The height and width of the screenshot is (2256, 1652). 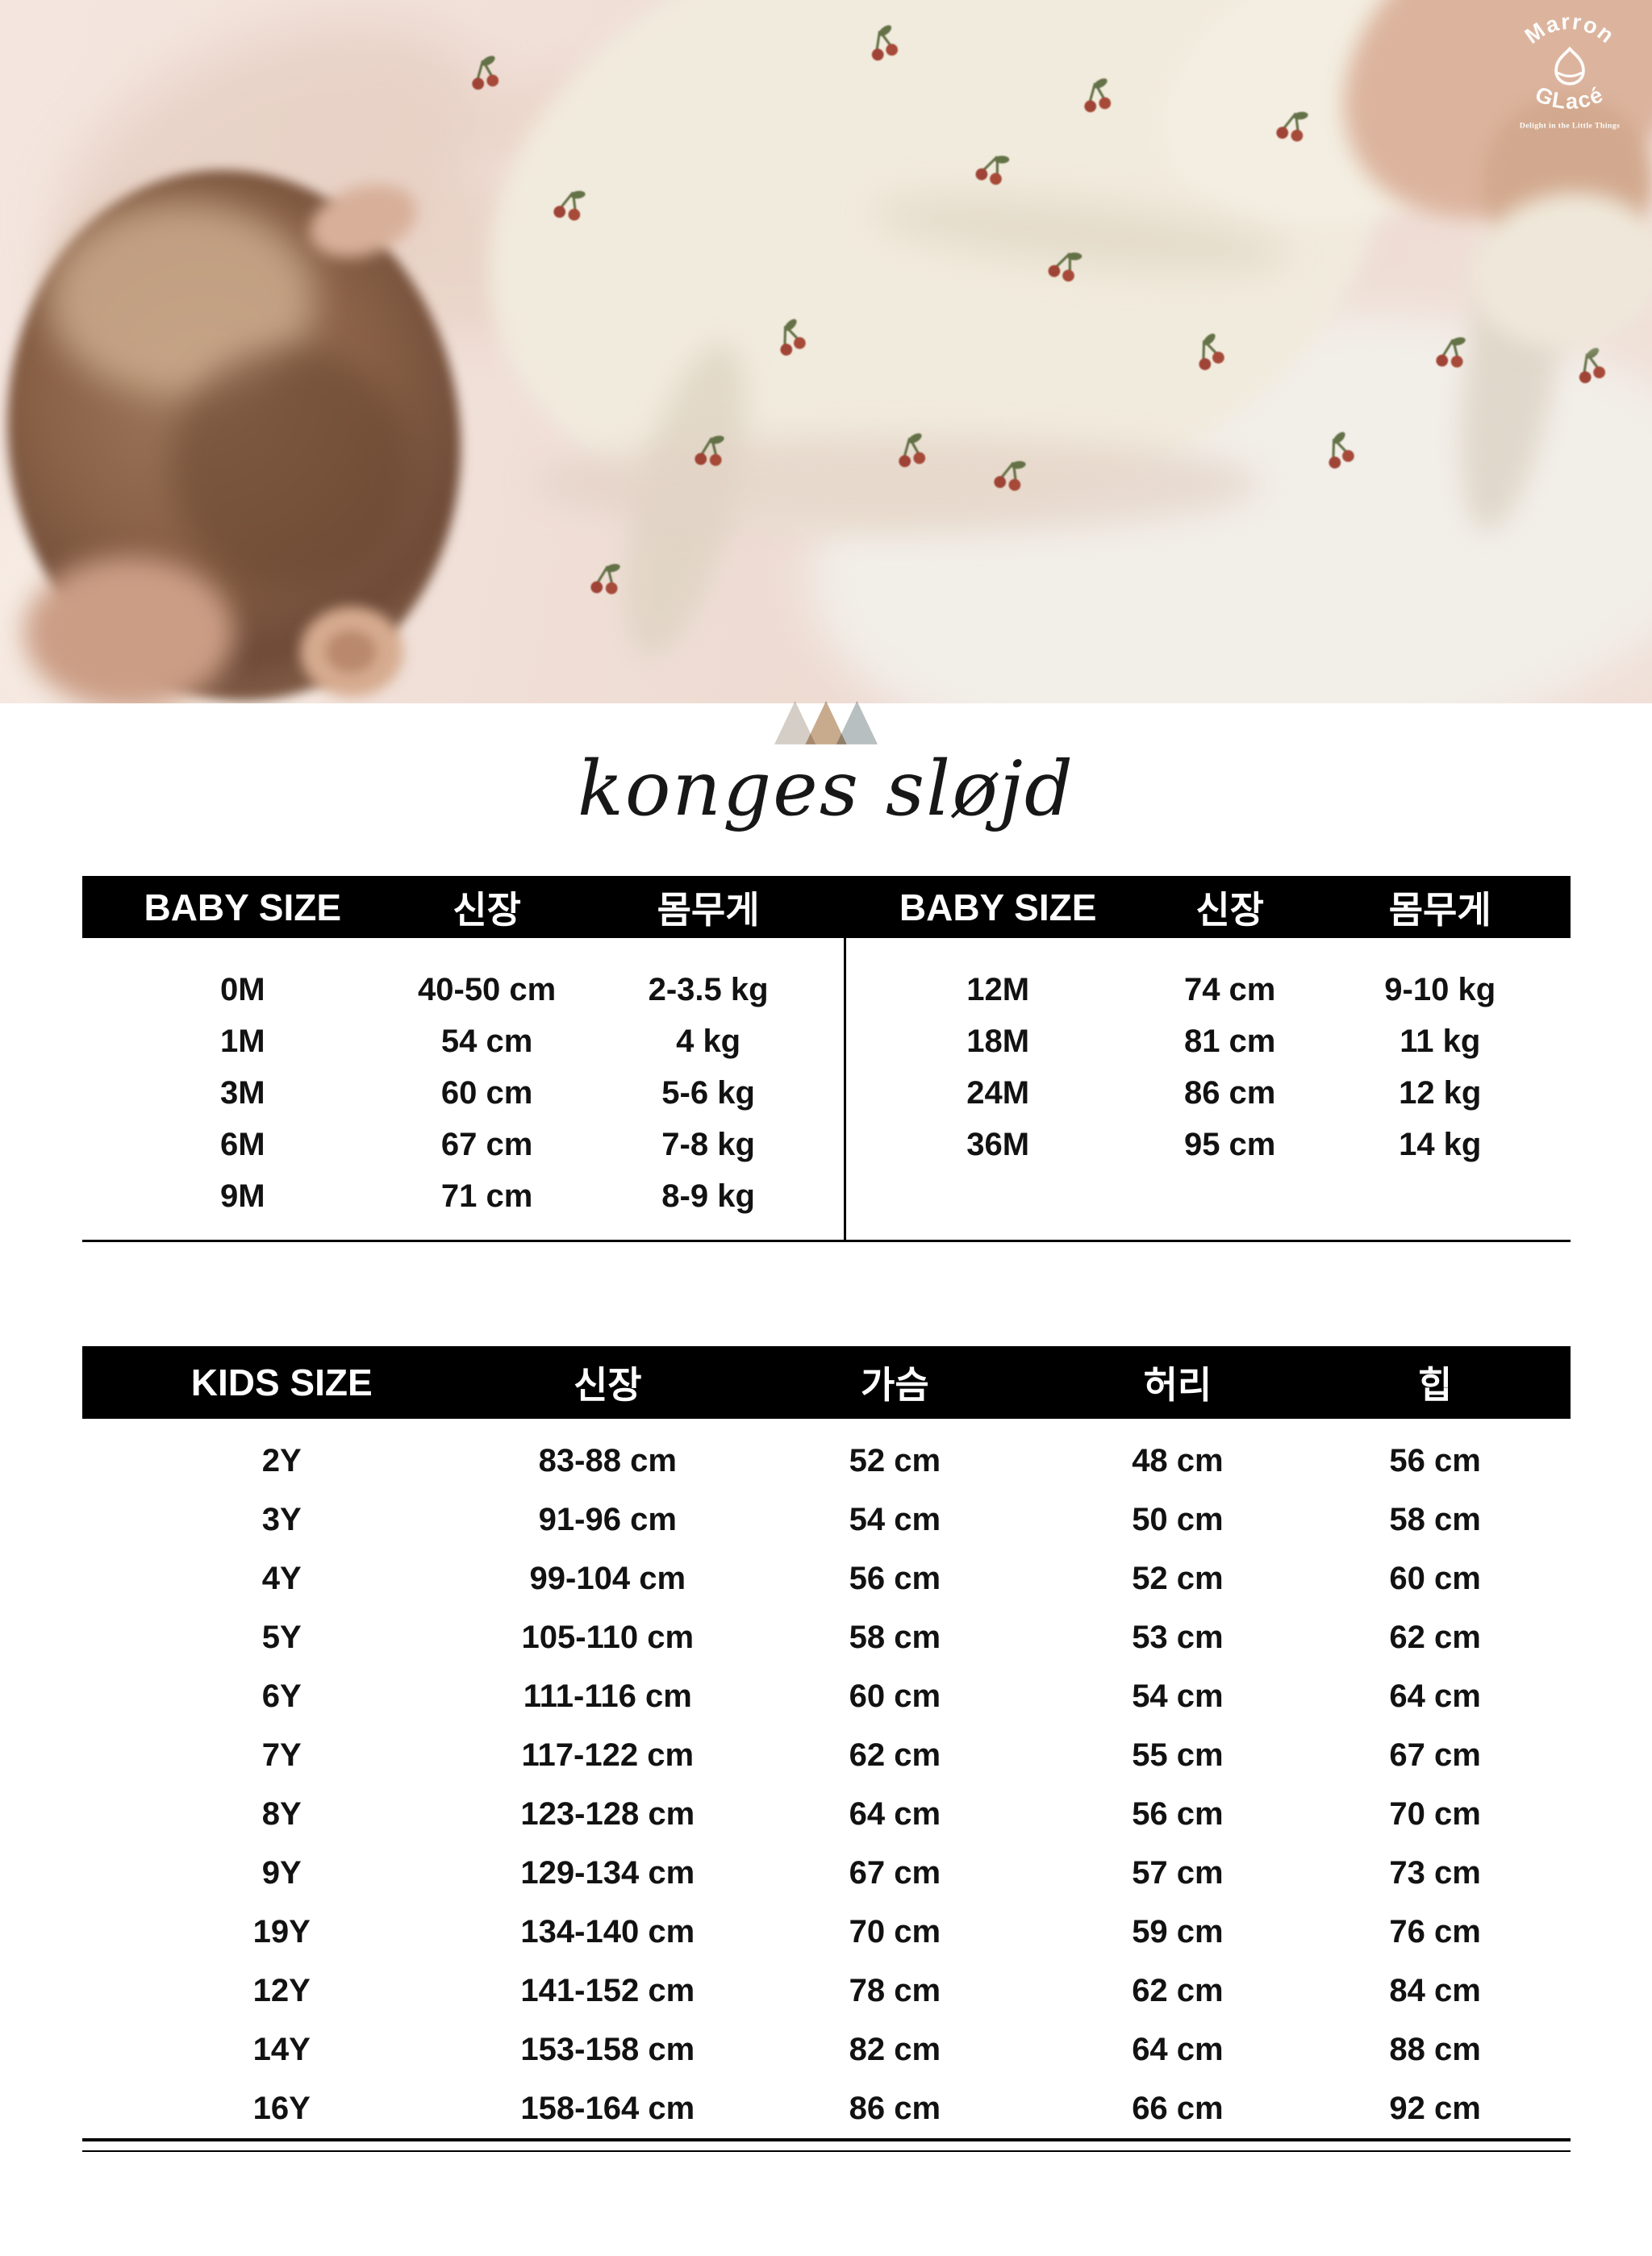 What do you see at coordinates (281, 1814) in the screenshot?
I see `table-cell: 8Y` at bounding box center [281, 1814].